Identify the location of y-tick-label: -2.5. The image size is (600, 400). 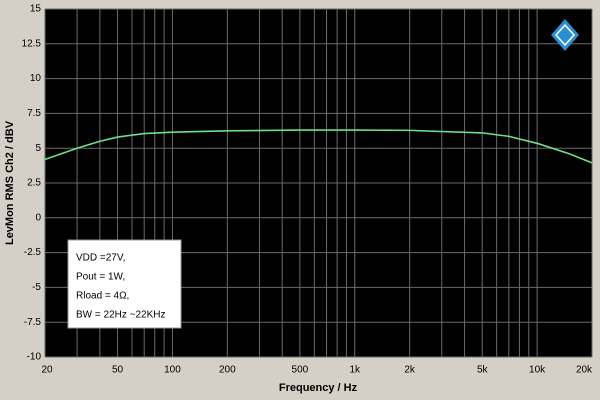
(33, 252).